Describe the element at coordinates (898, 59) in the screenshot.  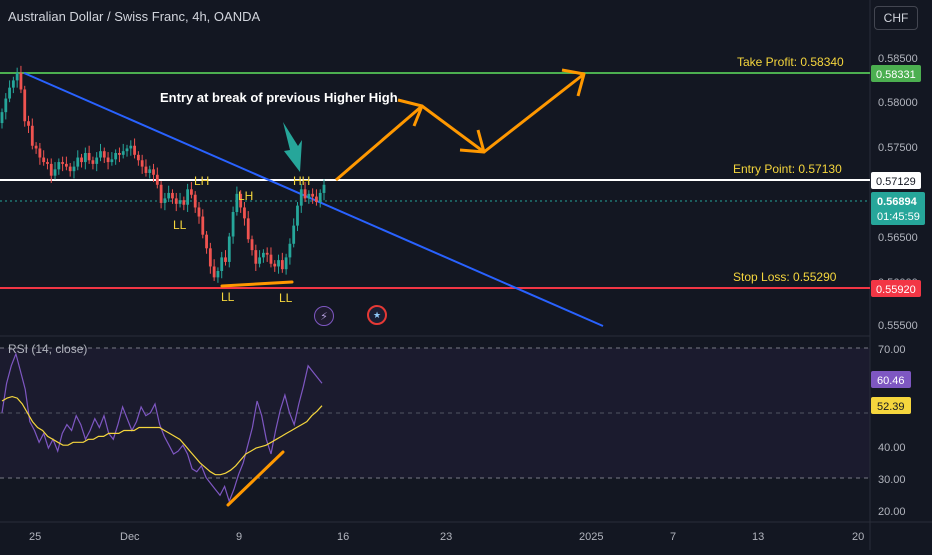
I see `price-tick: 0.58500` at that location.